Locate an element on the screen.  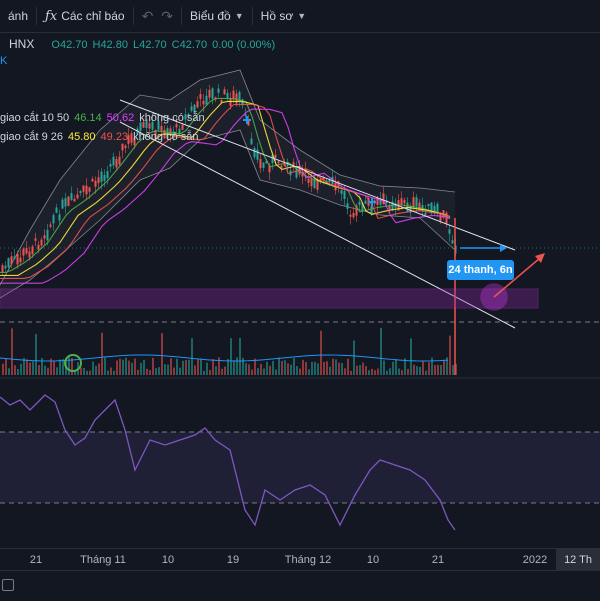
chart-type-dropdown: Biểu đồ ▼ is located at coordinates (217, 16).